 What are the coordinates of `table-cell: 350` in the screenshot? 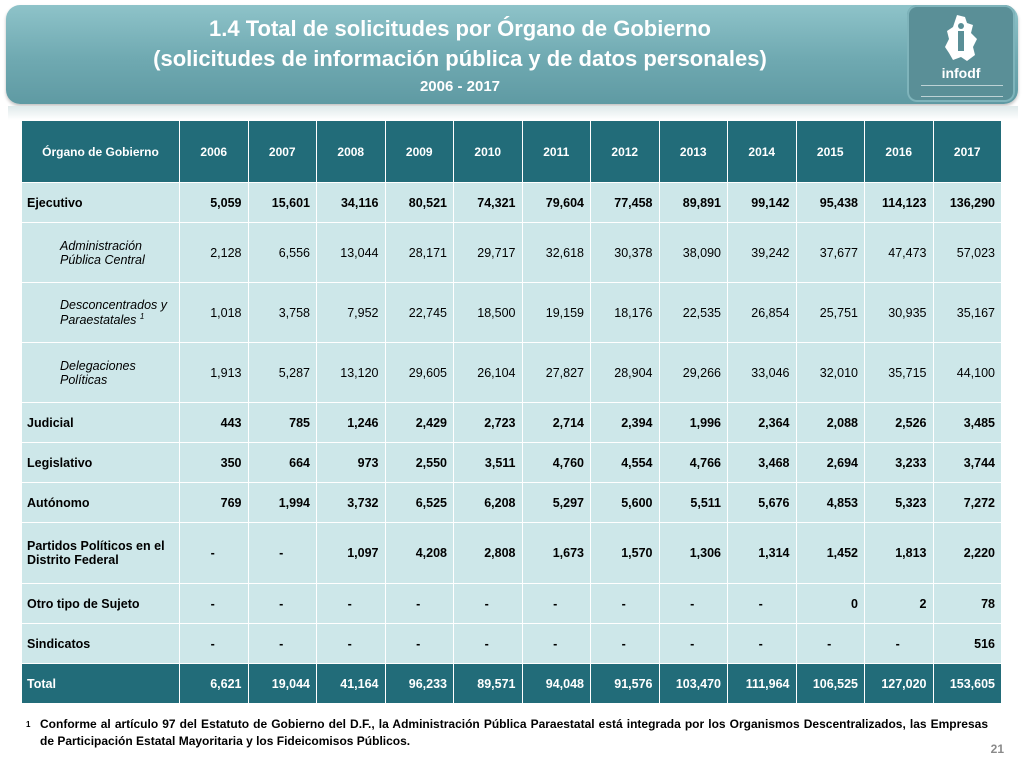 It's located at (214, 462).